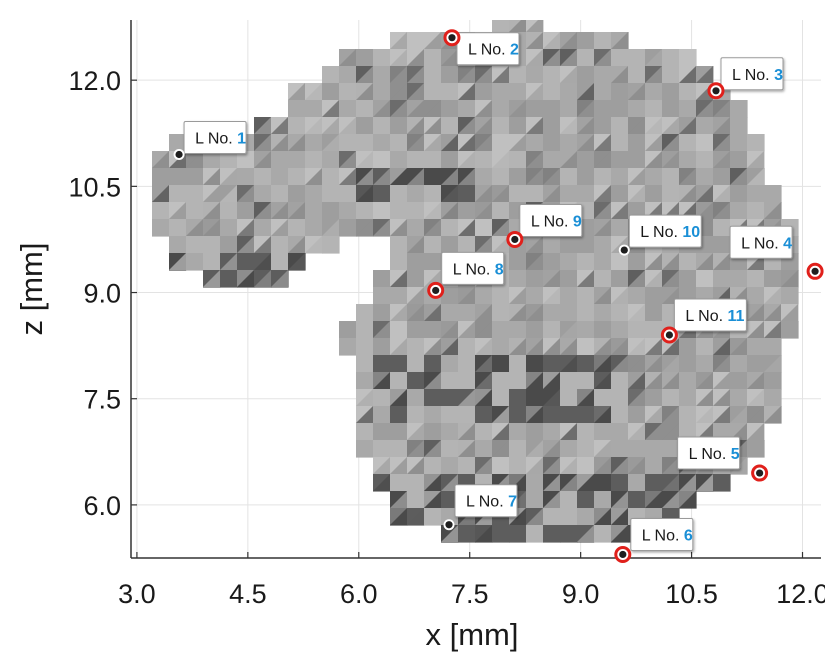 The height and width of the screenshot is (666, 825). What do you see at coordinates (220, 139) in the screenshot?
I see `callout-label: L No. 1` at bounding box center [220, 139].